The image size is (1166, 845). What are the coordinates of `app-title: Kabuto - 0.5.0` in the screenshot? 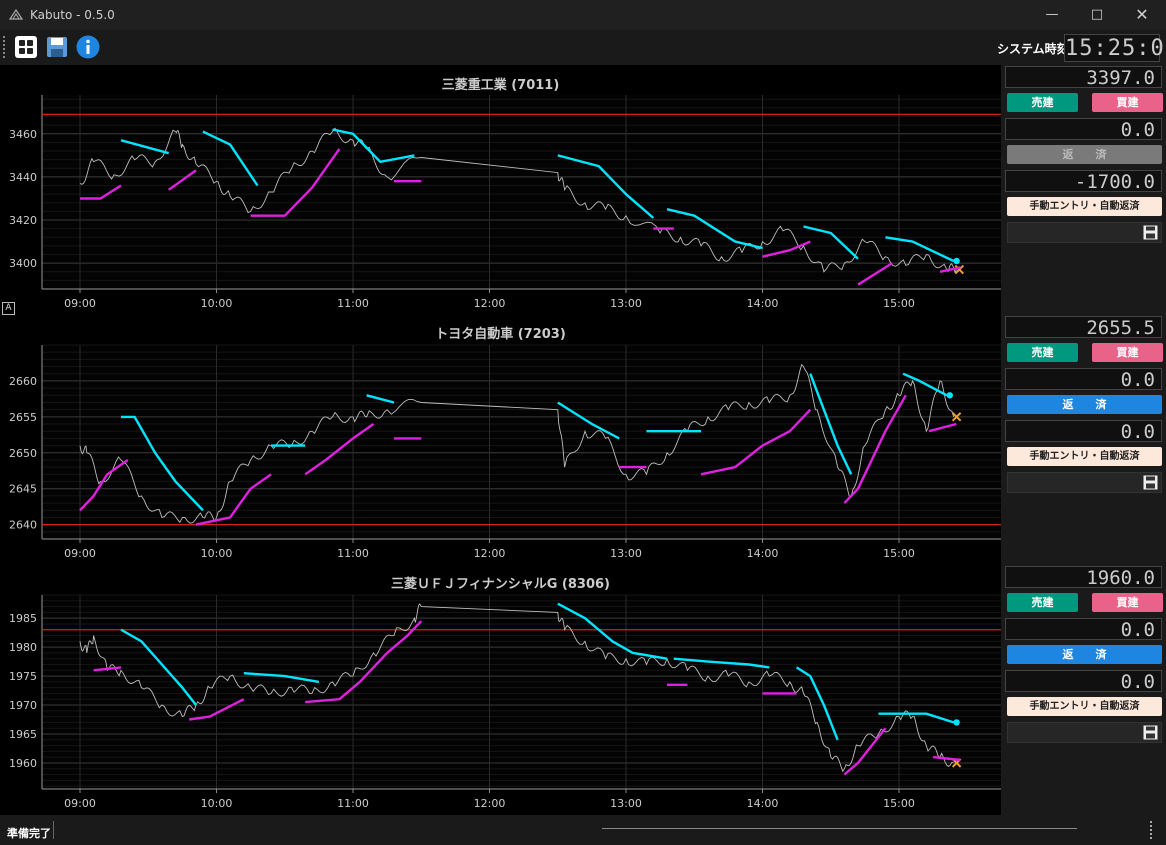 It's located at (72, 15).